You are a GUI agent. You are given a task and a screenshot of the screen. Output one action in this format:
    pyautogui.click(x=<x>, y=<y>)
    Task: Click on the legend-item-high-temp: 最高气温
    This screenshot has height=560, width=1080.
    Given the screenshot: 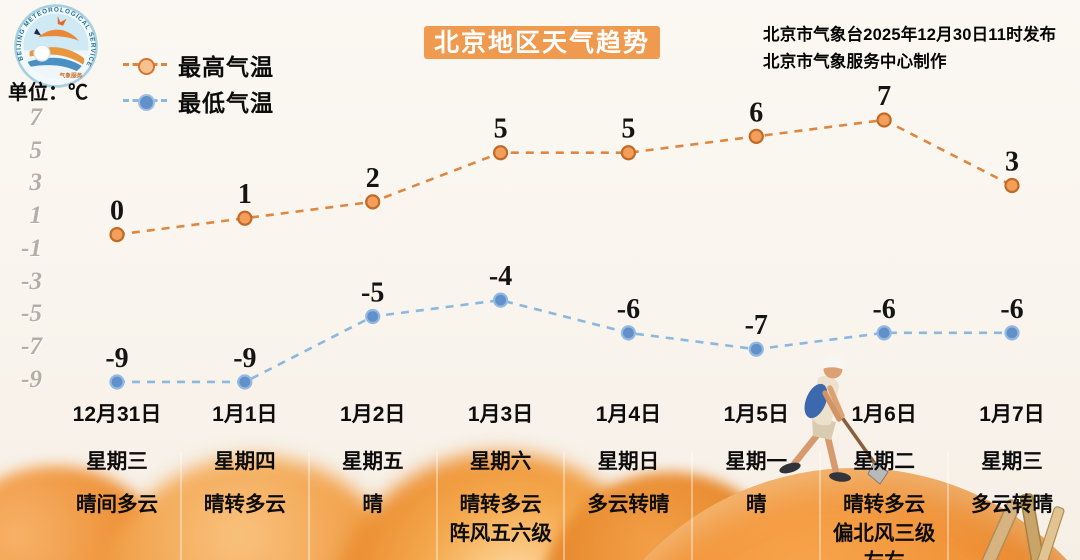 What is the action you would take?
    pyautogui.click(x=198, y=66)
    